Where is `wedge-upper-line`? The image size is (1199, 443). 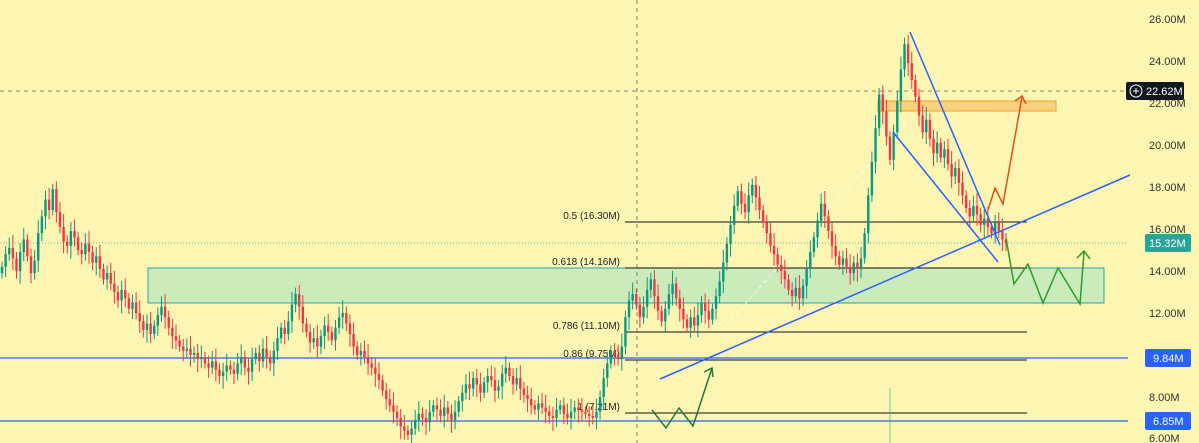 wedge-upper-line is located at coordinates (955, 138).